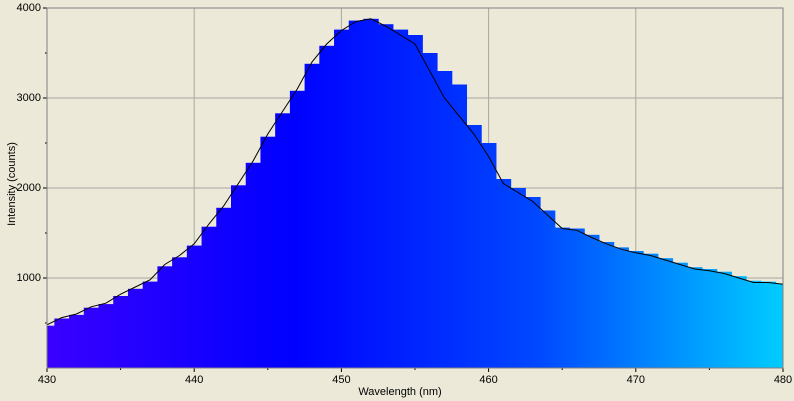 Image resolution: width=794 pixels, height=401 pixels. What do you see at coordinates (783, 380) in the screenshot?
I see `x-tick-label: 480` at bounding box center [783, 380].